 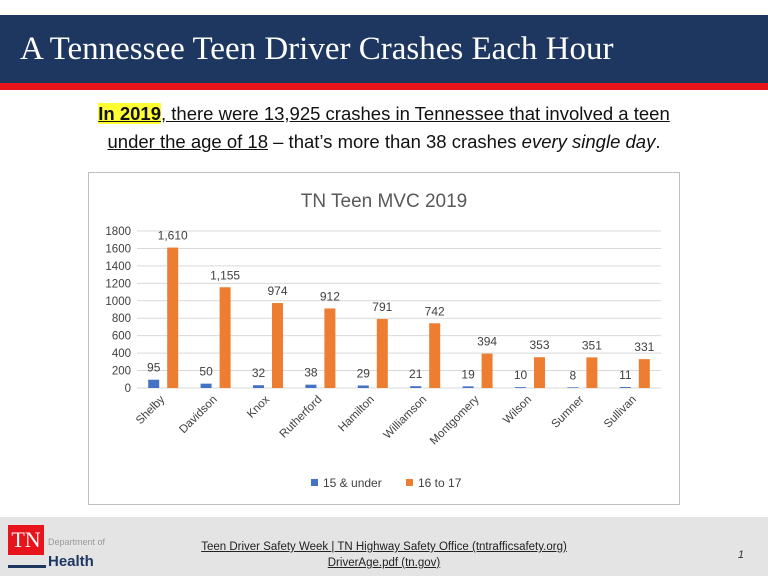 I want to click on intro-end: ., so click(x=658, y=141).